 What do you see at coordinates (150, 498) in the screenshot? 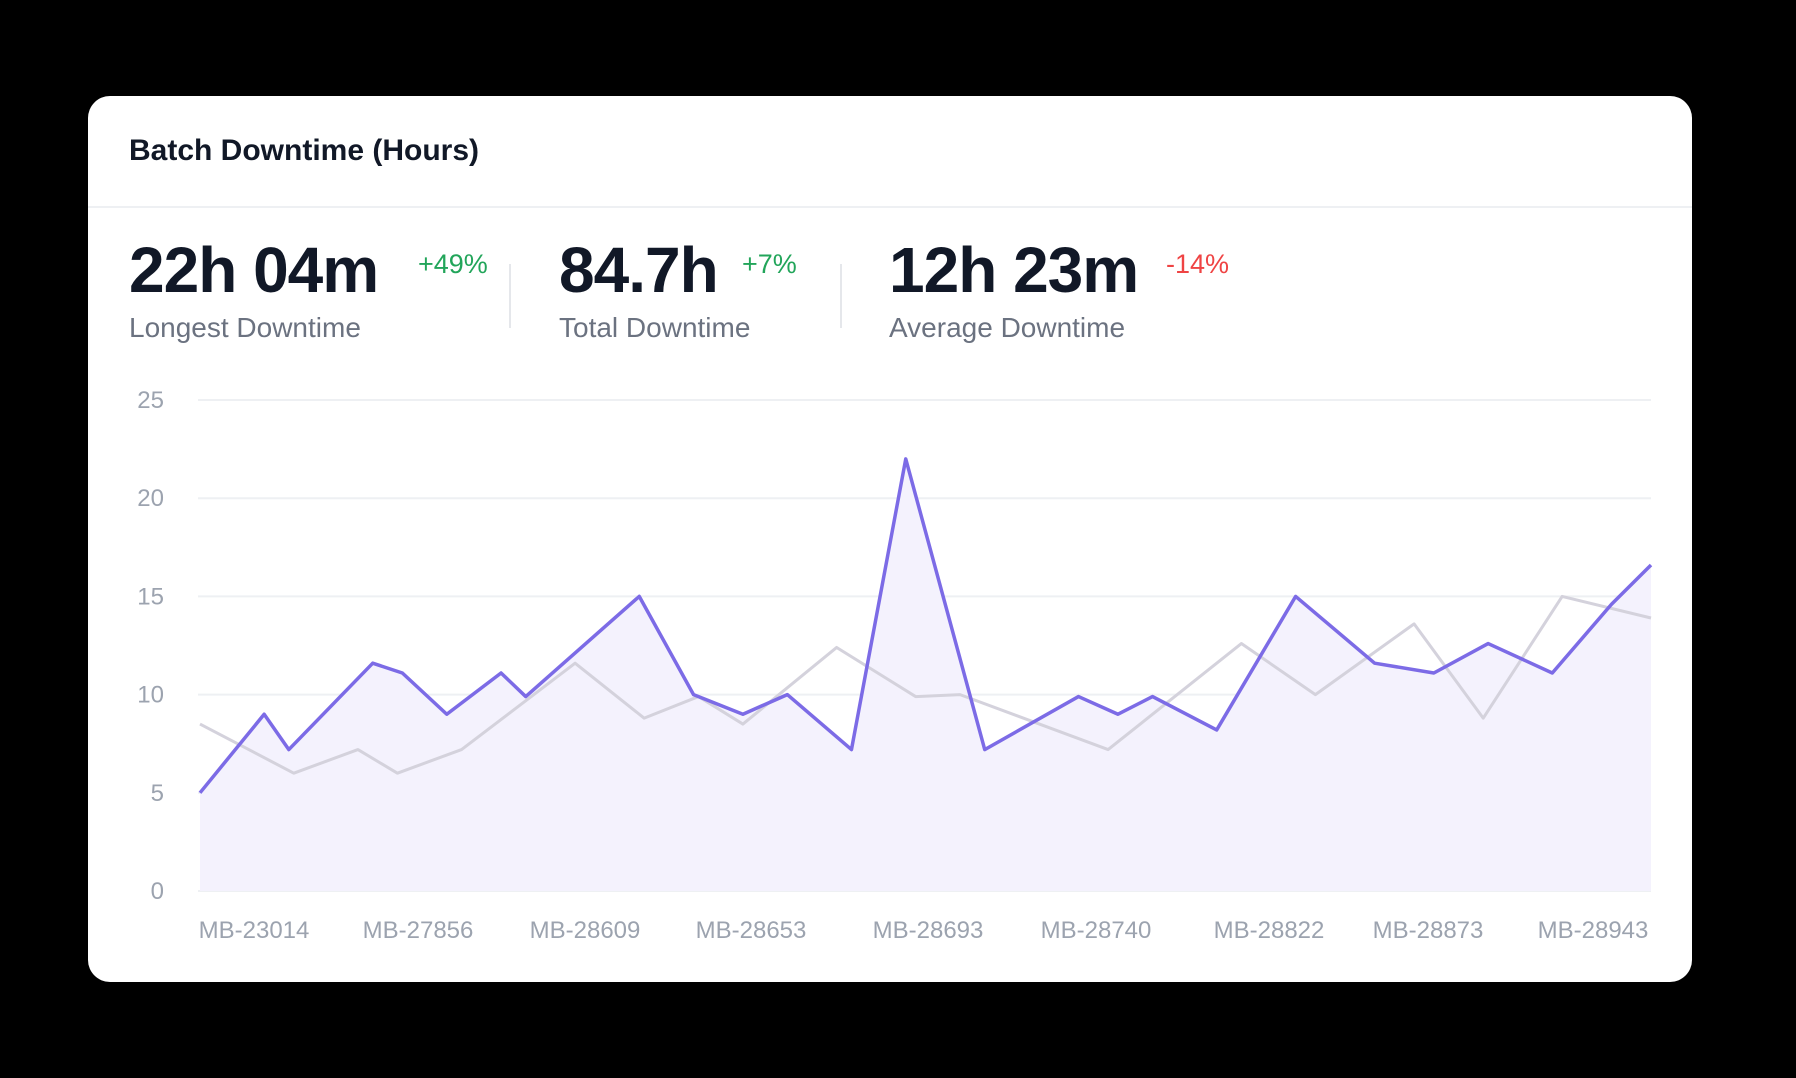
I see `y-tick-label: 20` at bounding box center [150, 498].